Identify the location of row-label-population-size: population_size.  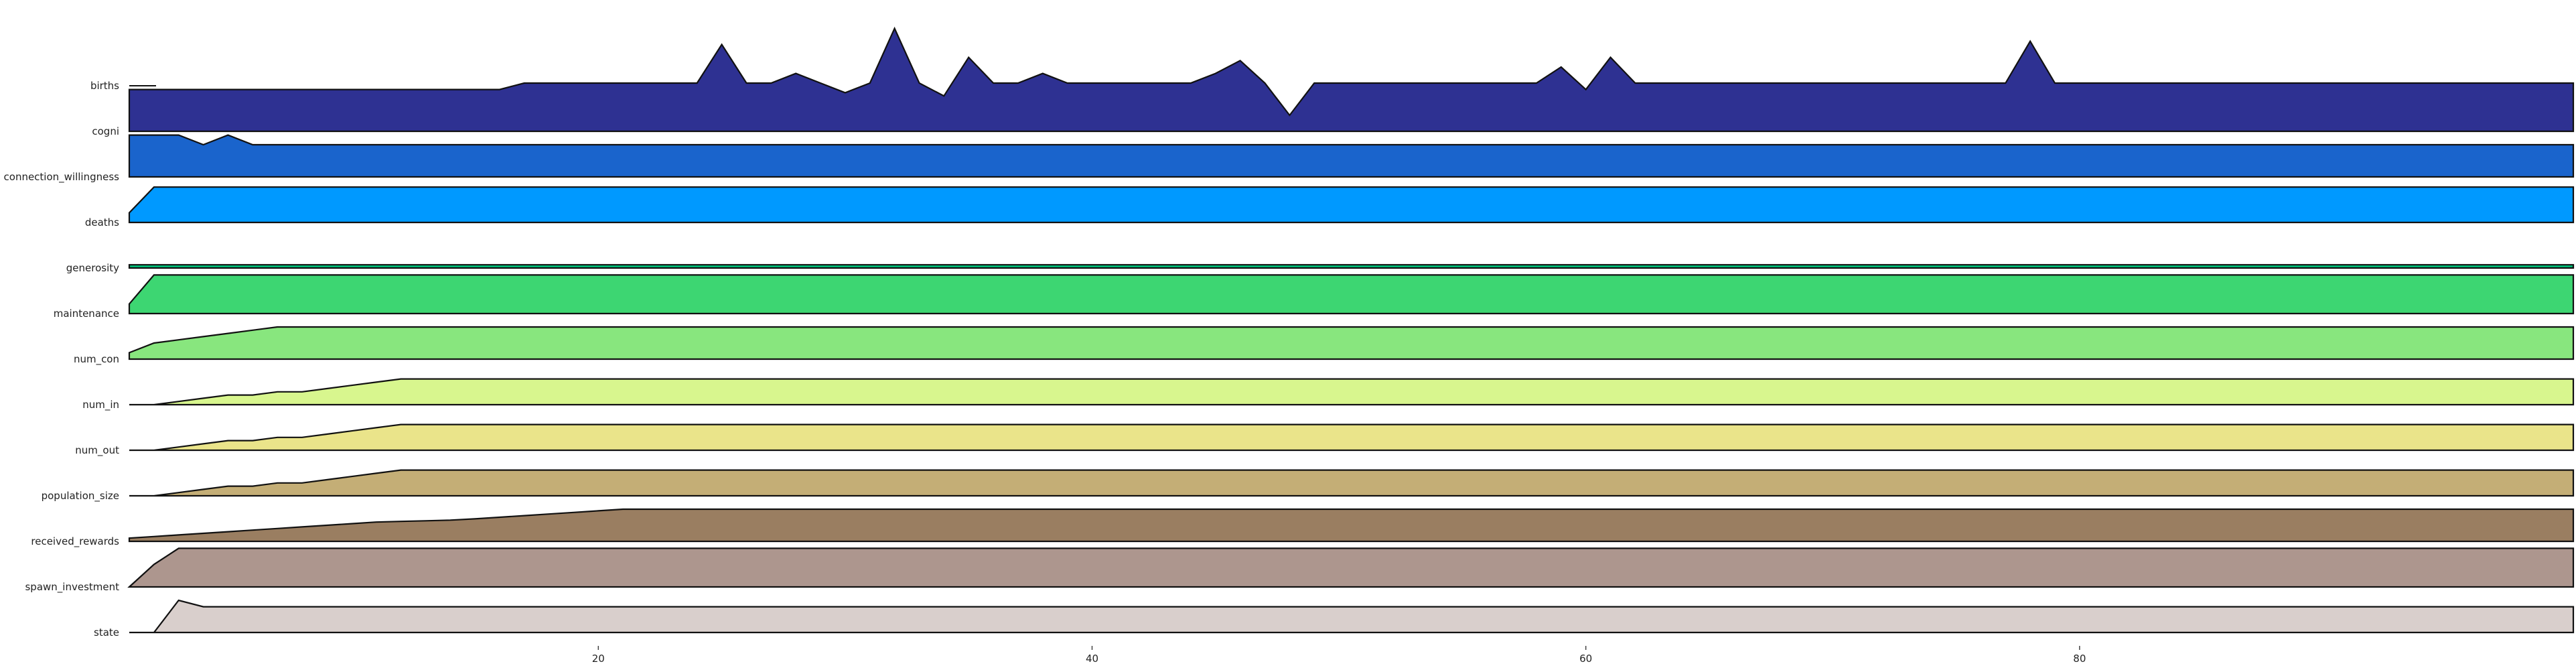
(80, 497).